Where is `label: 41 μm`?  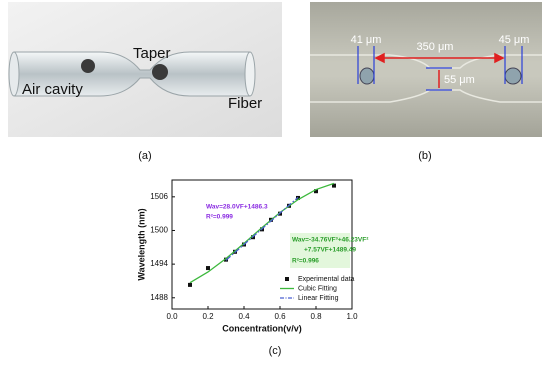 label: 41 μm is located at coordinates (366, 40).